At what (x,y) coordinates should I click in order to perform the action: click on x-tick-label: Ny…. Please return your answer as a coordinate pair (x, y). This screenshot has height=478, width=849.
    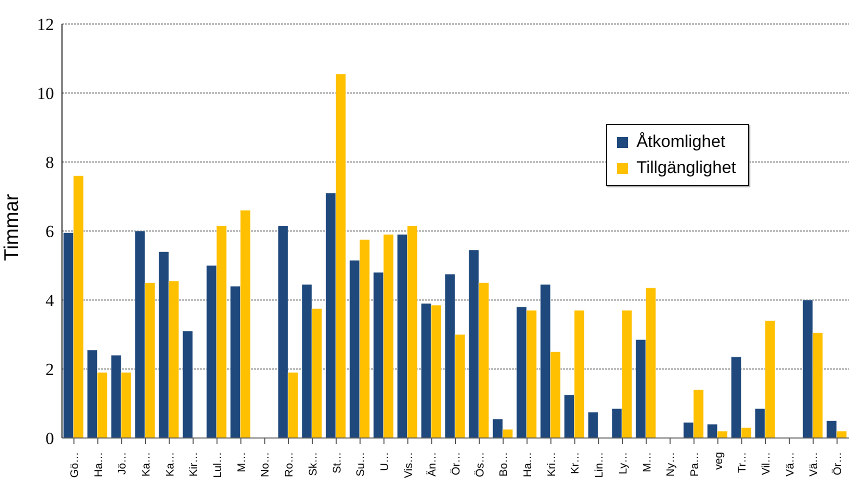
    Looking at the image, I should click on (671, 464).